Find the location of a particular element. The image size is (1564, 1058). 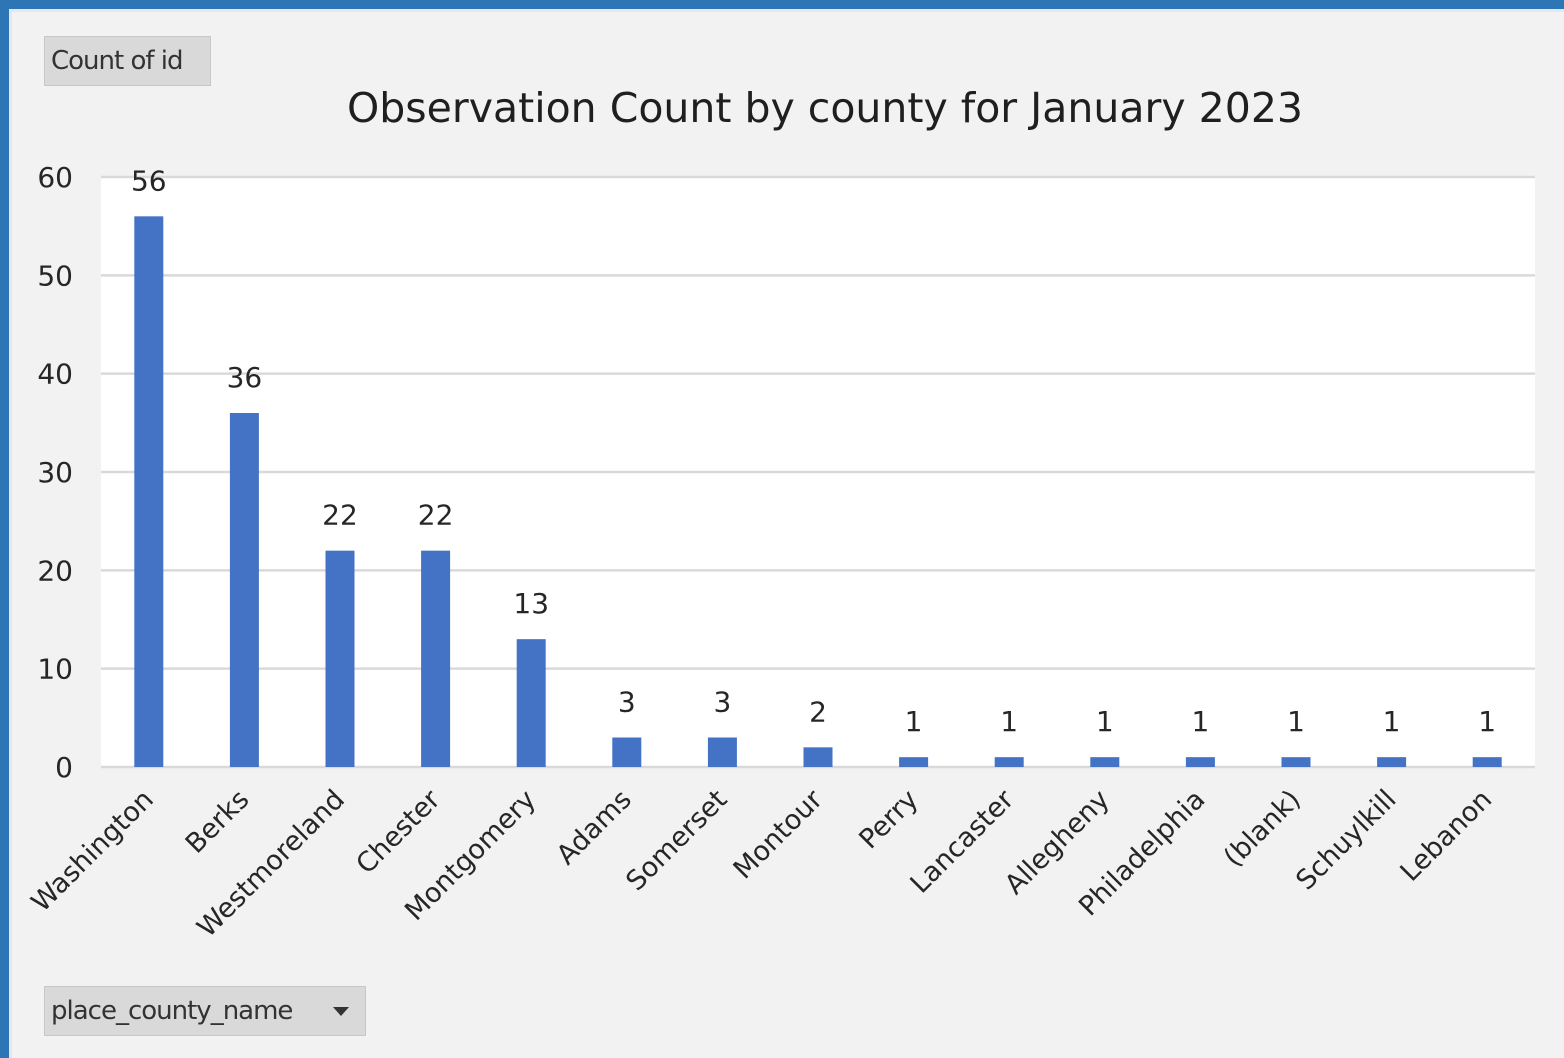

x-tick-label: Chester is located at coordinates (398, 831).